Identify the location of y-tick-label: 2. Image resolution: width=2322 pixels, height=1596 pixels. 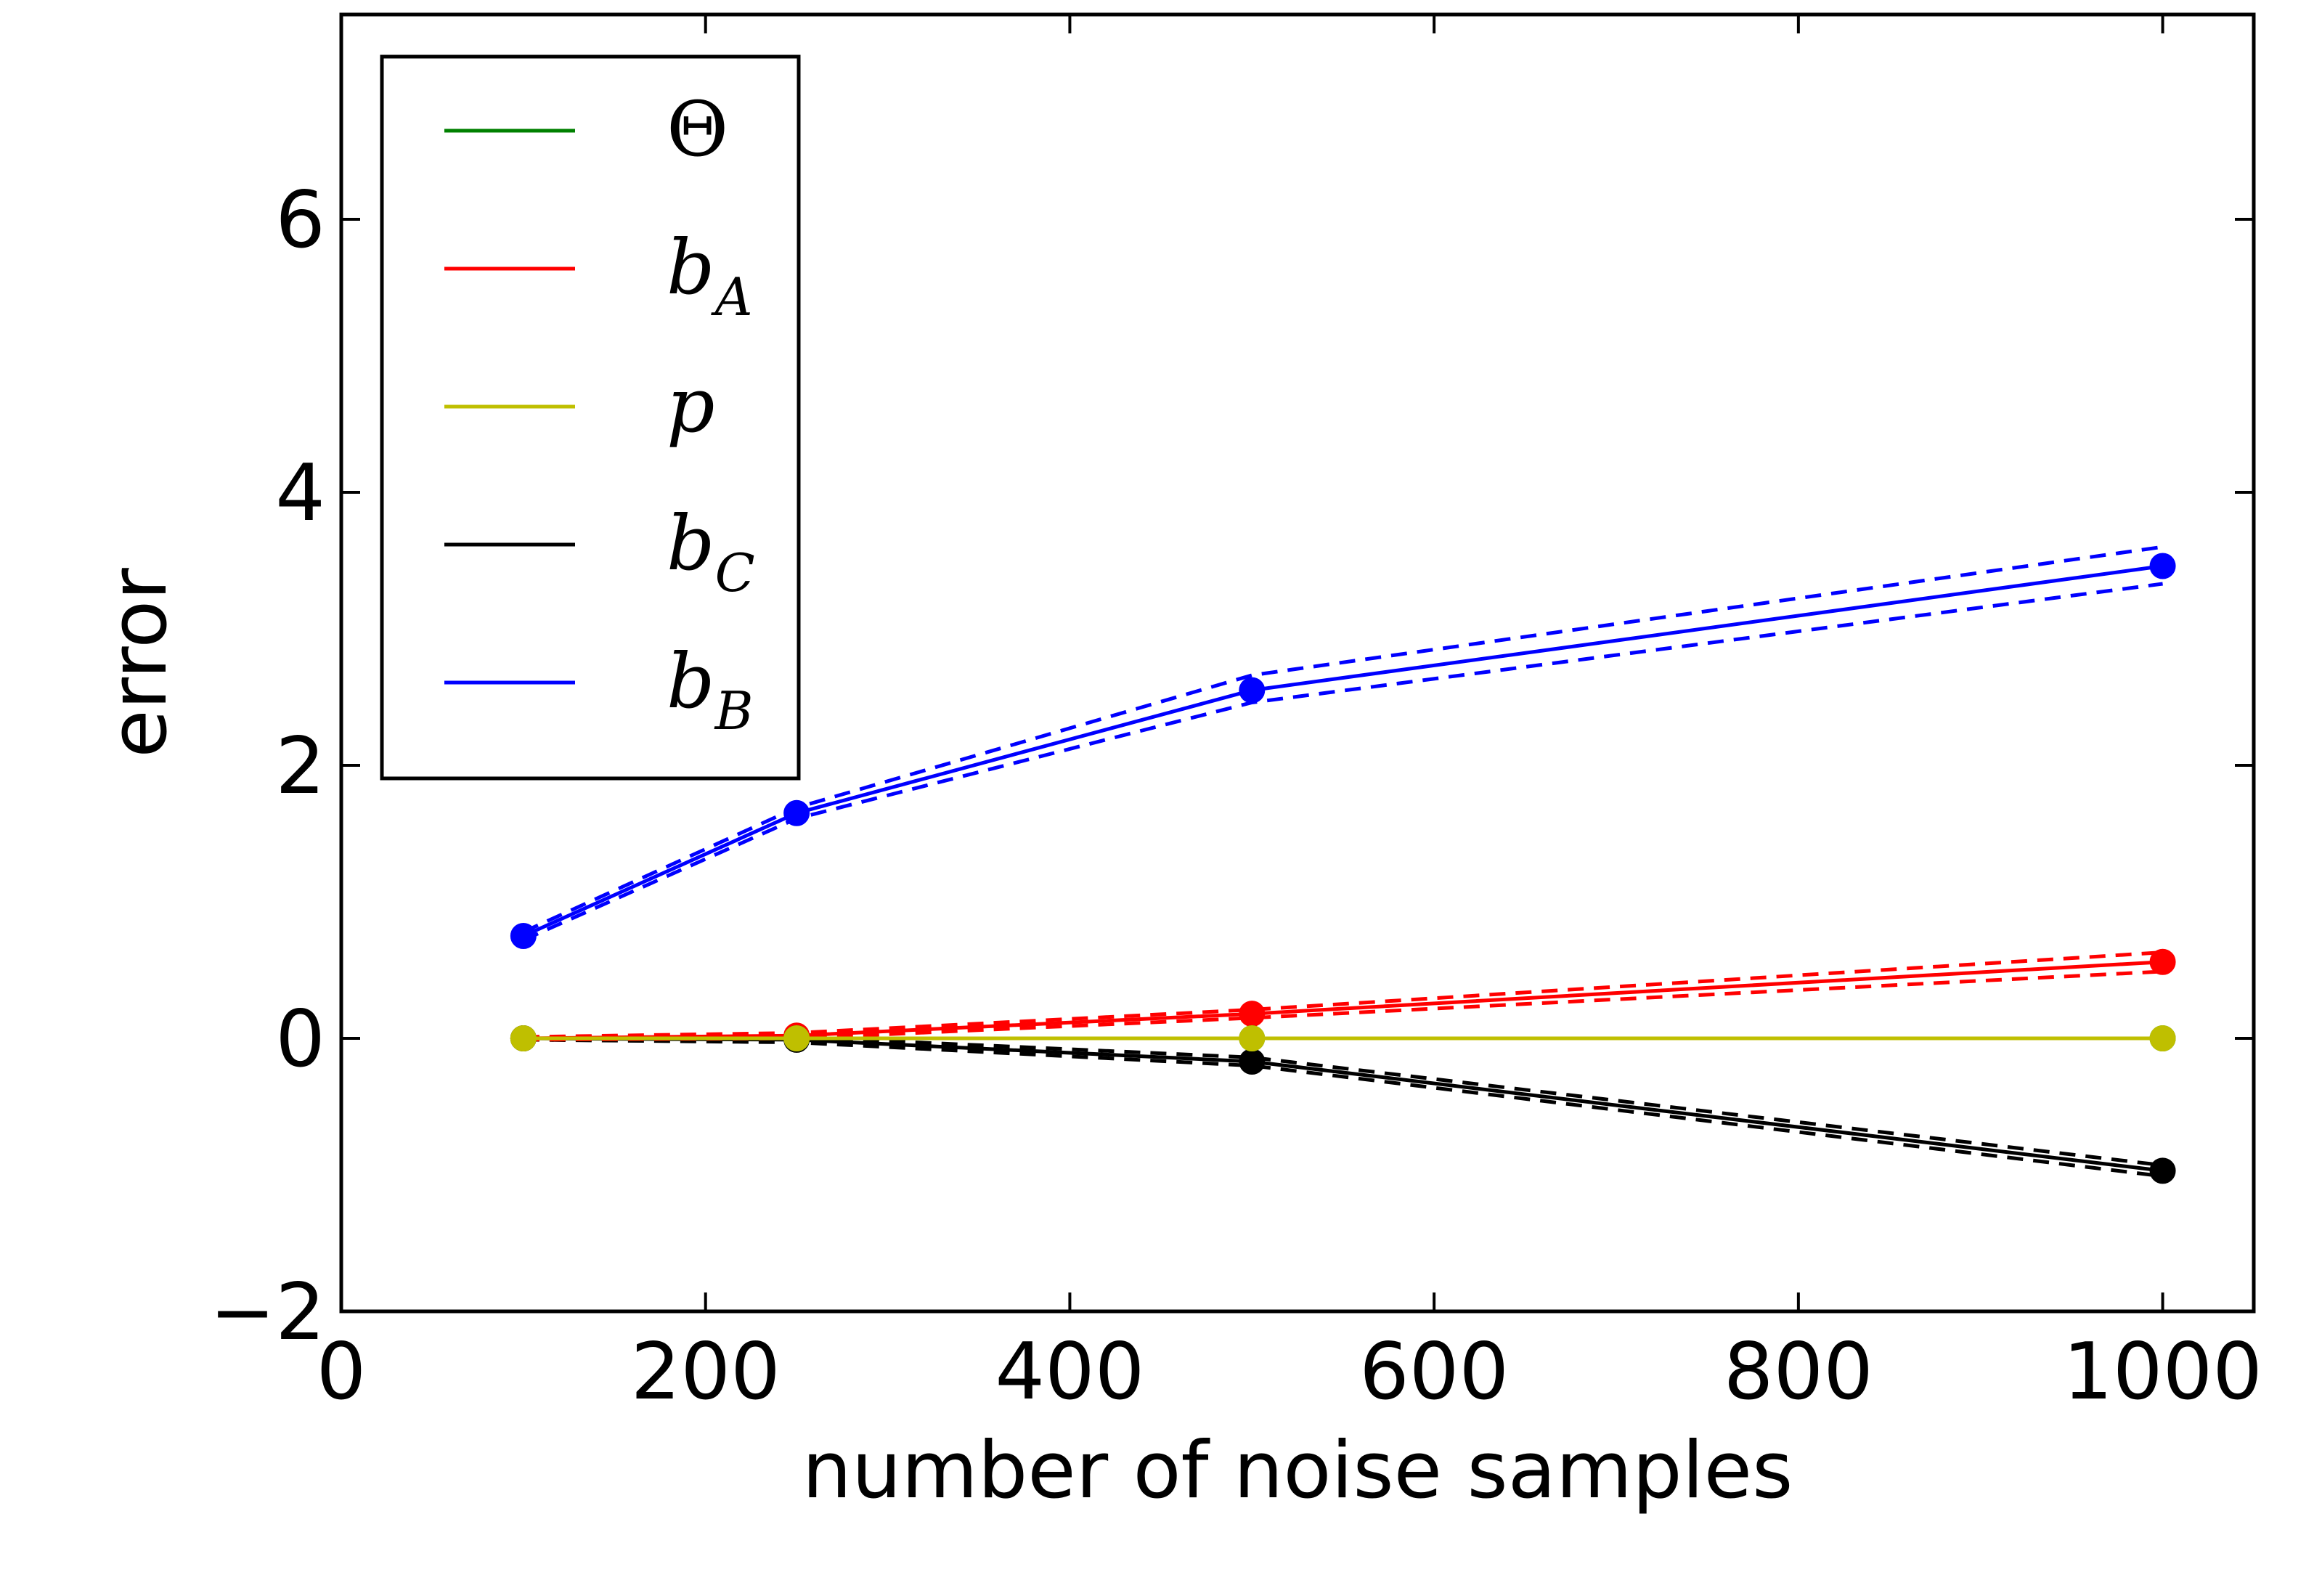
(300, 766).